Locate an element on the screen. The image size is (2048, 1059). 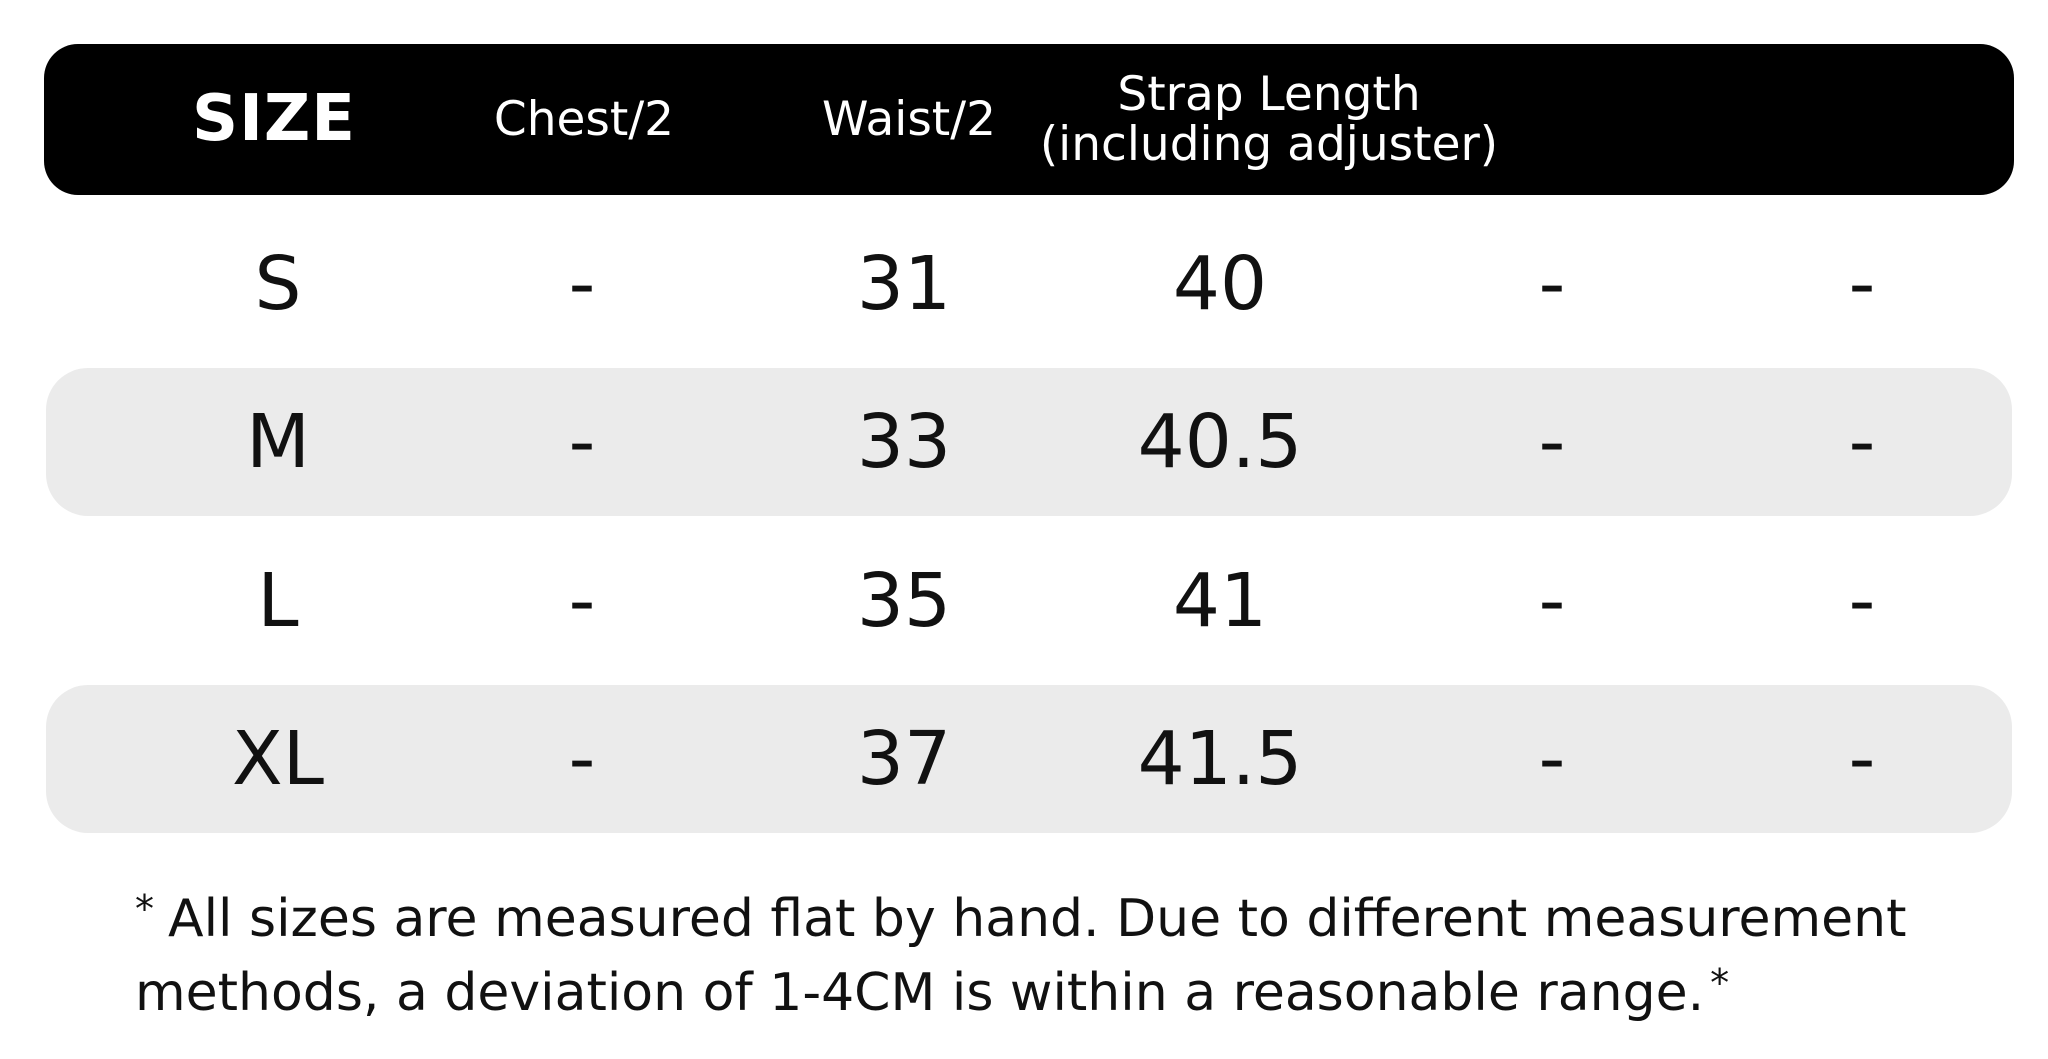
table-row: S - 31 40 - - is located at coordinates (1029, 284).